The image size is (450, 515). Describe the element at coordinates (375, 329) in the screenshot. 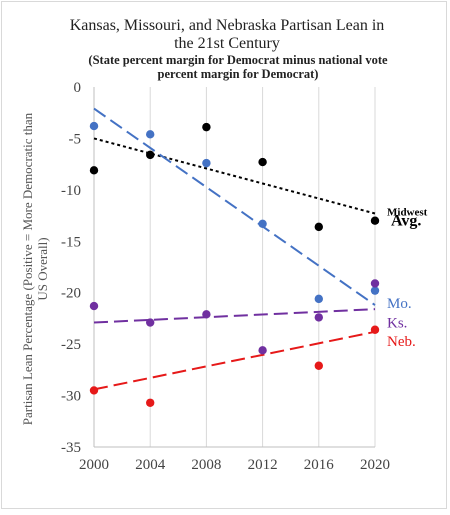

I see `point-neb-2020` at that location.